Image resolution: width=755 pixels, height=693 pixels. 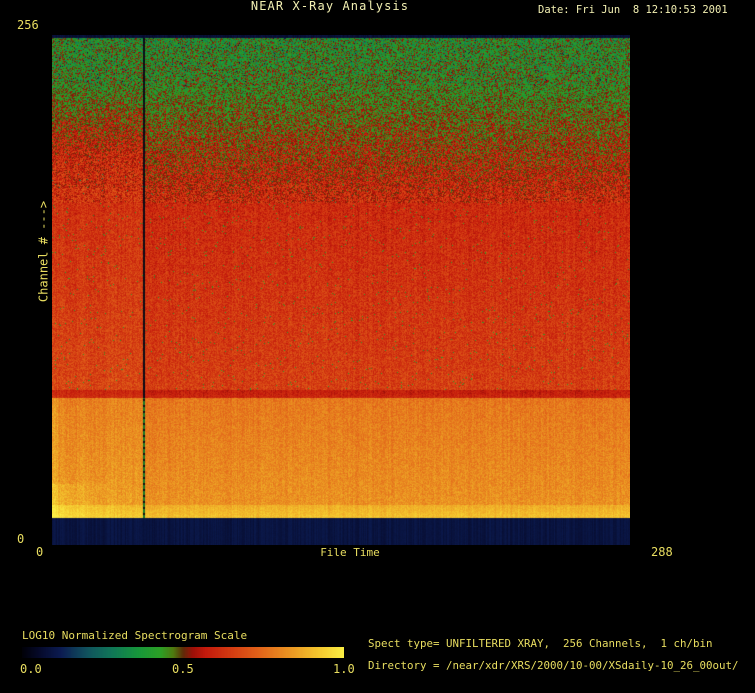 What do you see at coordinates (135, 635) in the screenshot?
I see `colorbar-title: LOG10 Normalized Spectrogram Scale` at bounding box center [135, 635].